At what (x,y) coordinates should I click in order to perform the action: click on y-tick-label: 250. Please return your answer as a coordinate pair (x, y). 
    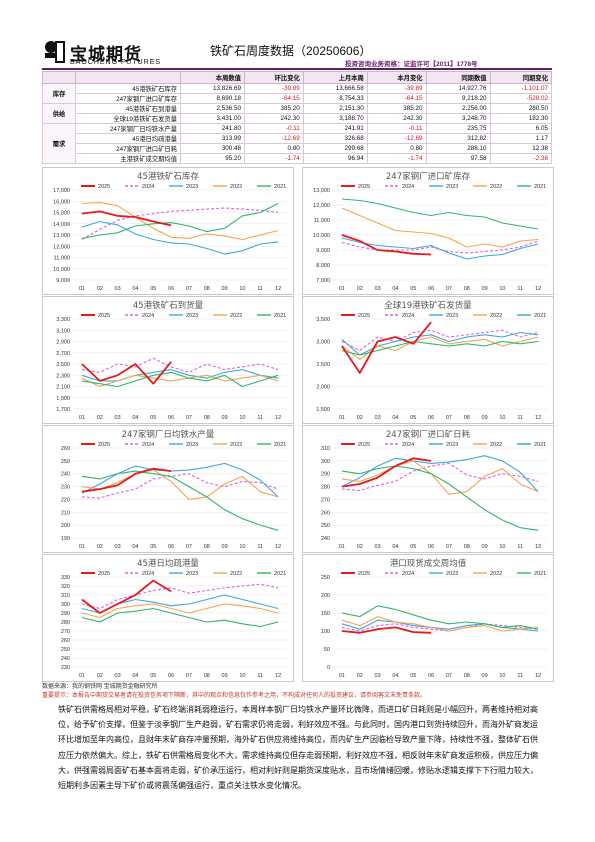
    Looking at the image, I should click on (325, 526).